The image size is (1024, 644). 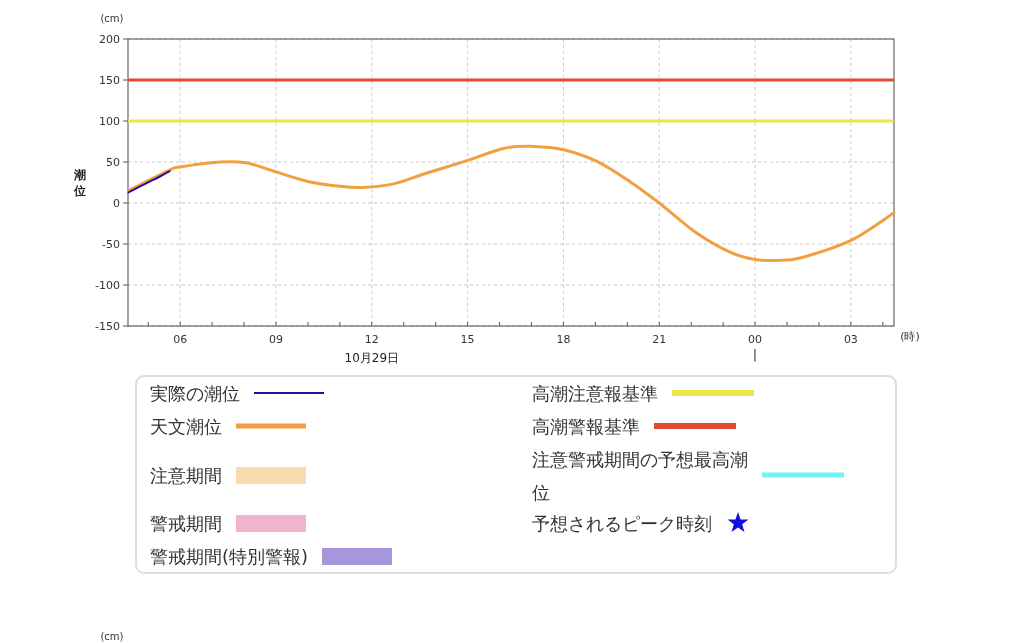 What do you see at coordinates (275, 339) in the screenshot?
I see `x-tick-label: 09` at bounding box center [275, 339].